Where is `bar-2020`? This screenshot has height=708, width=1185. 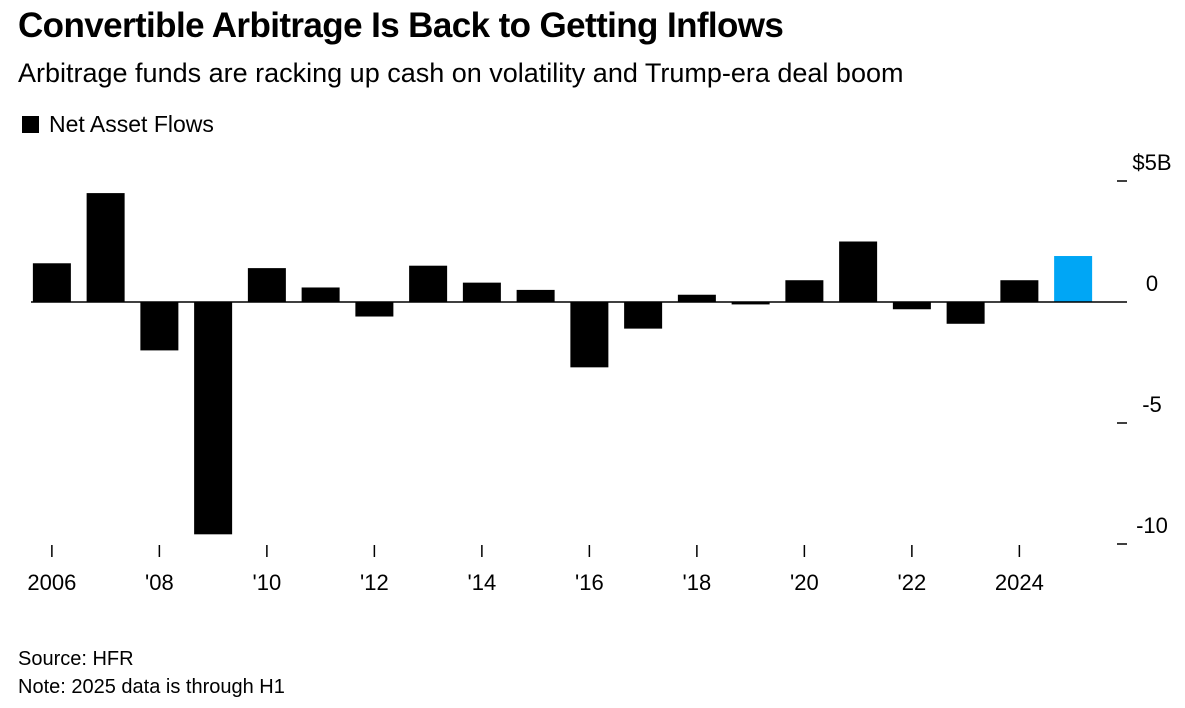
bar-2020 is located at coordinates (804, 291).